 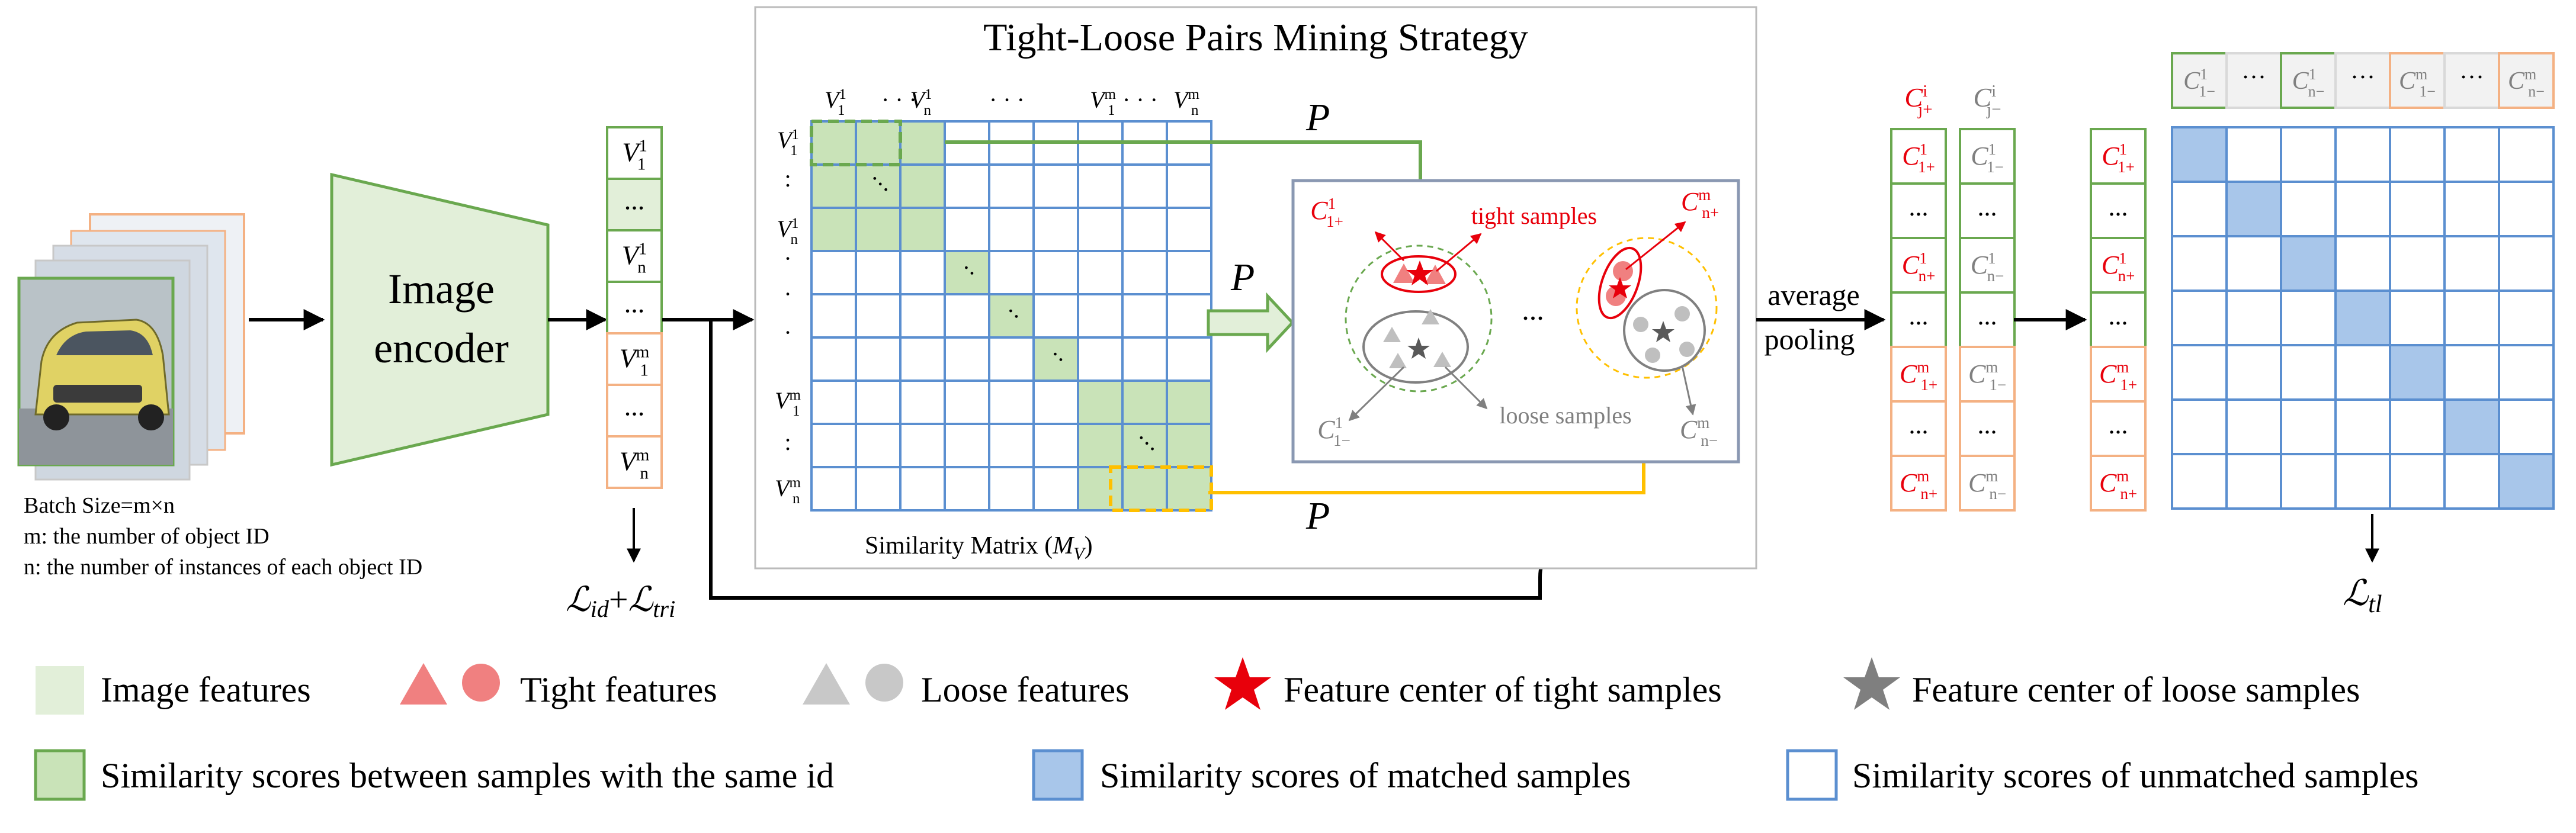 I want to click on legend-loose-features: Loose features, so click(x=1025, y=689).